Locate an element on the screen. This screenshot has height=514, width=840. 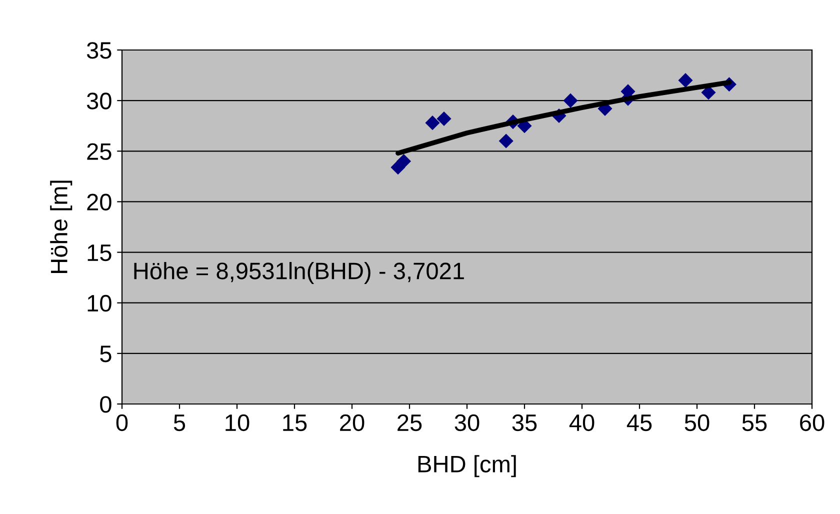
x-tick-label: 35 is located at coordinates (524, 423).